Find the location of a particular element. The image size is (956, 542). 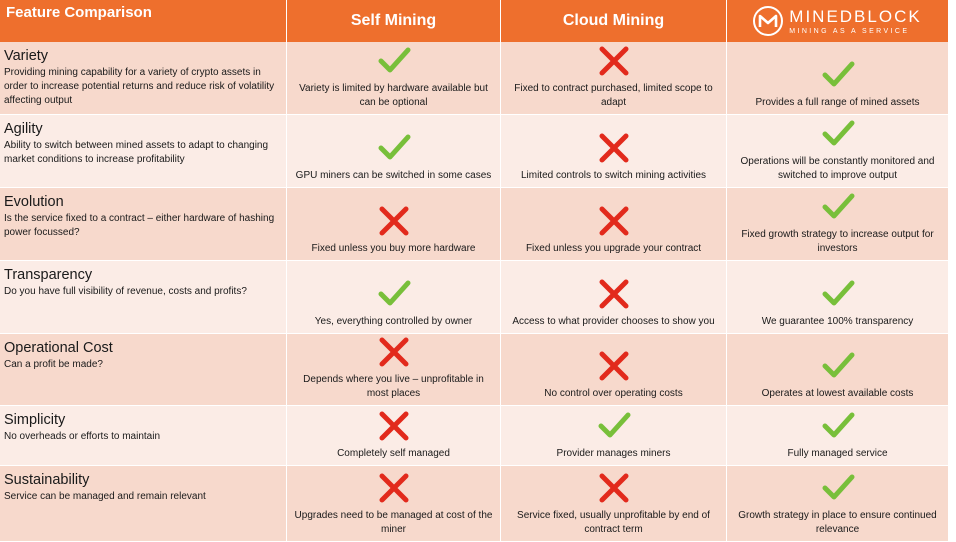

cloud-cell-operational-cost: No control over operating costs is located at coordinates (614, 370).